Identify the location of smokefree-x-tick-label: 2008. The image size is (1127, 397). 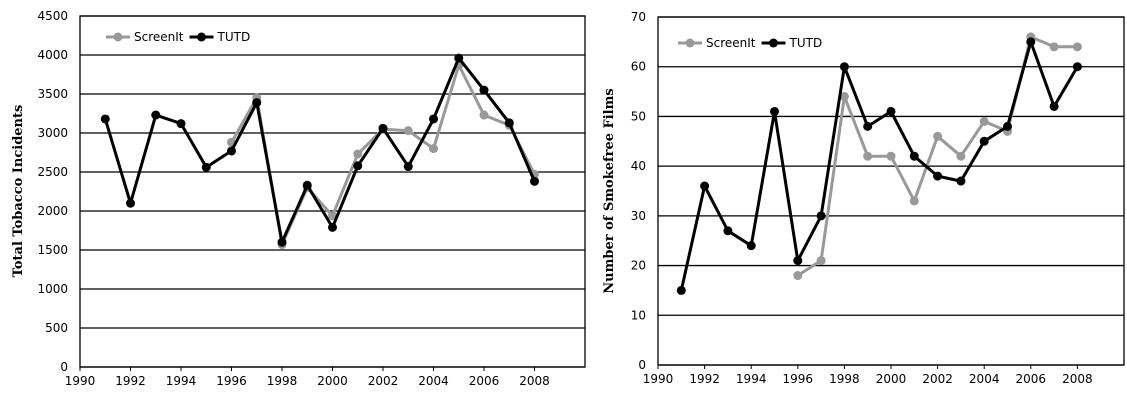
(1077, 379).